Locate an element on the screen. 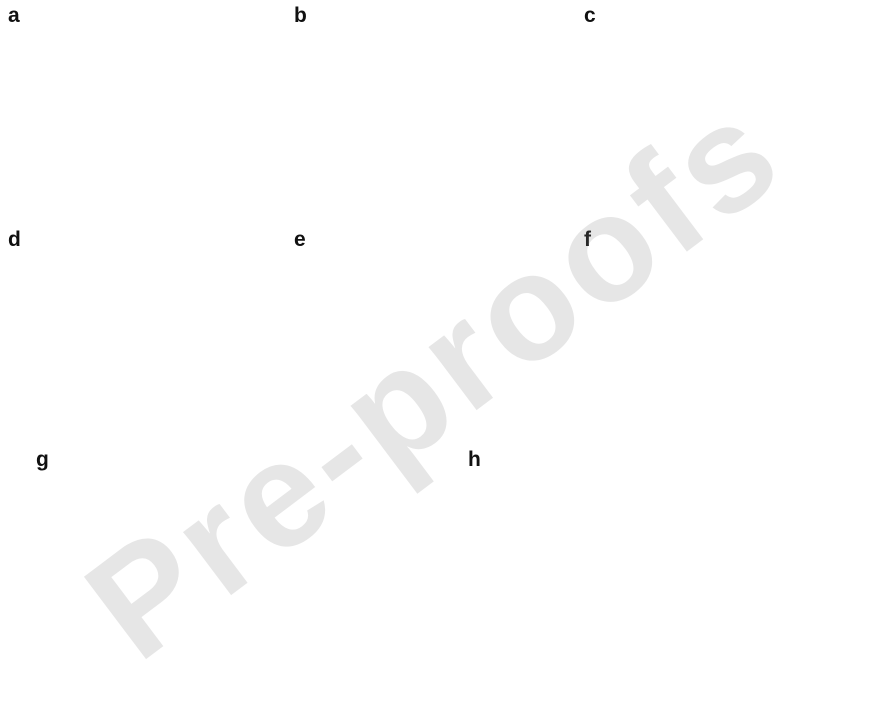 This screenshot has height=727, width=873. panel-letter-c: c is located at coordinates (590, 15).